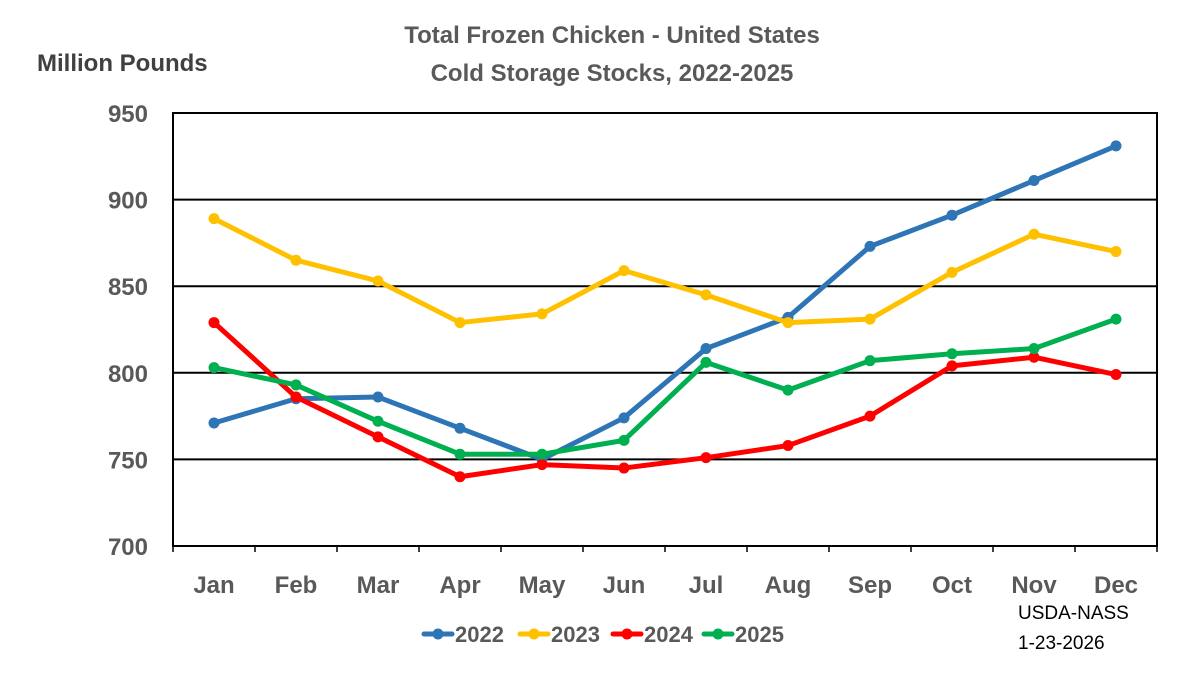  I want to click on x-tick-label: Aug, so click(788, 585).